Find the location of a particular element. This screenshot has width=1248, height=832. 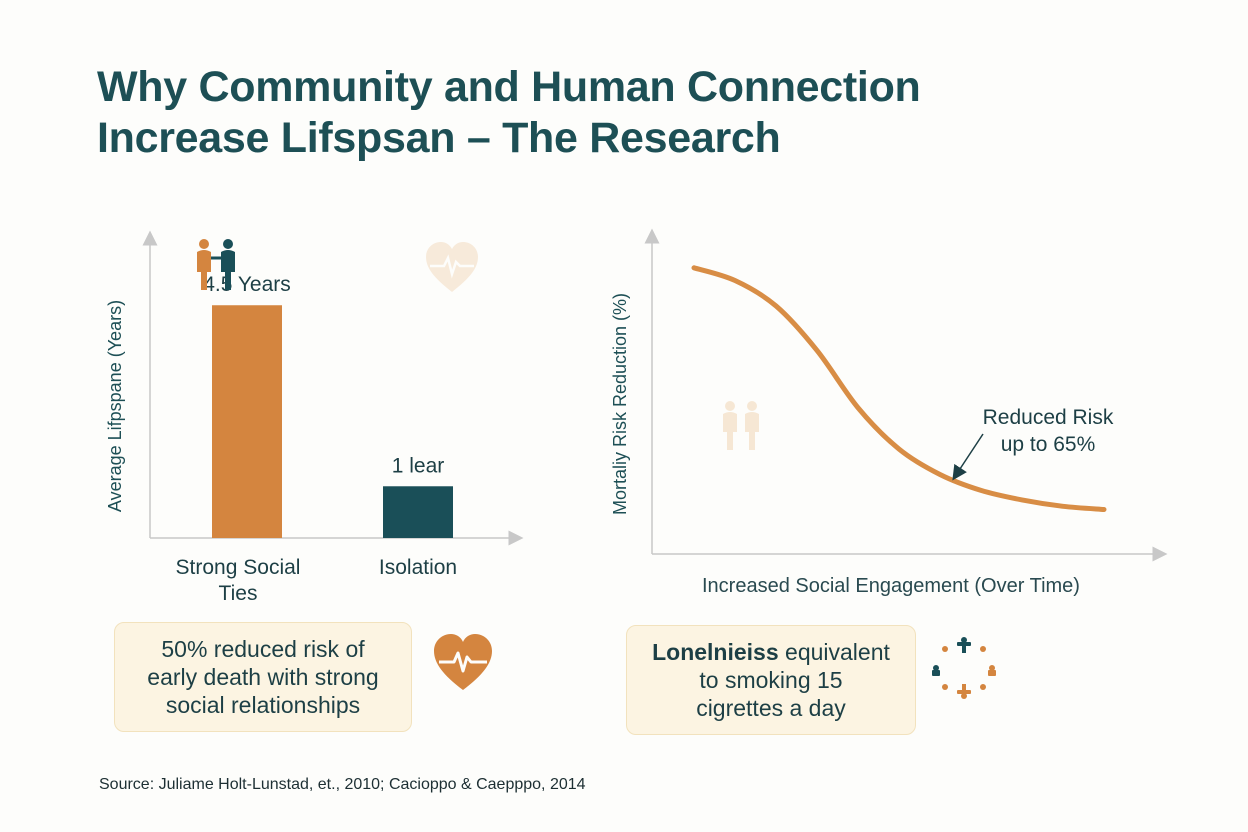

callout-line: Lonelnieiss equivalent is located at coordinates (771, 652).